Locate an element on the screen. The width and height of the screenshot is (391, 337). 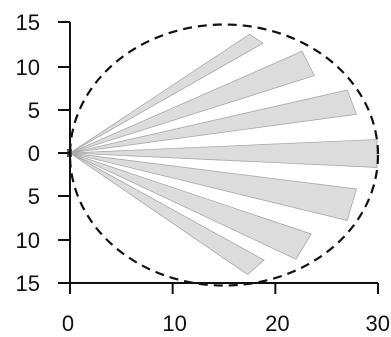
x-tick-label: 0 is located at coordinates (68, 323).